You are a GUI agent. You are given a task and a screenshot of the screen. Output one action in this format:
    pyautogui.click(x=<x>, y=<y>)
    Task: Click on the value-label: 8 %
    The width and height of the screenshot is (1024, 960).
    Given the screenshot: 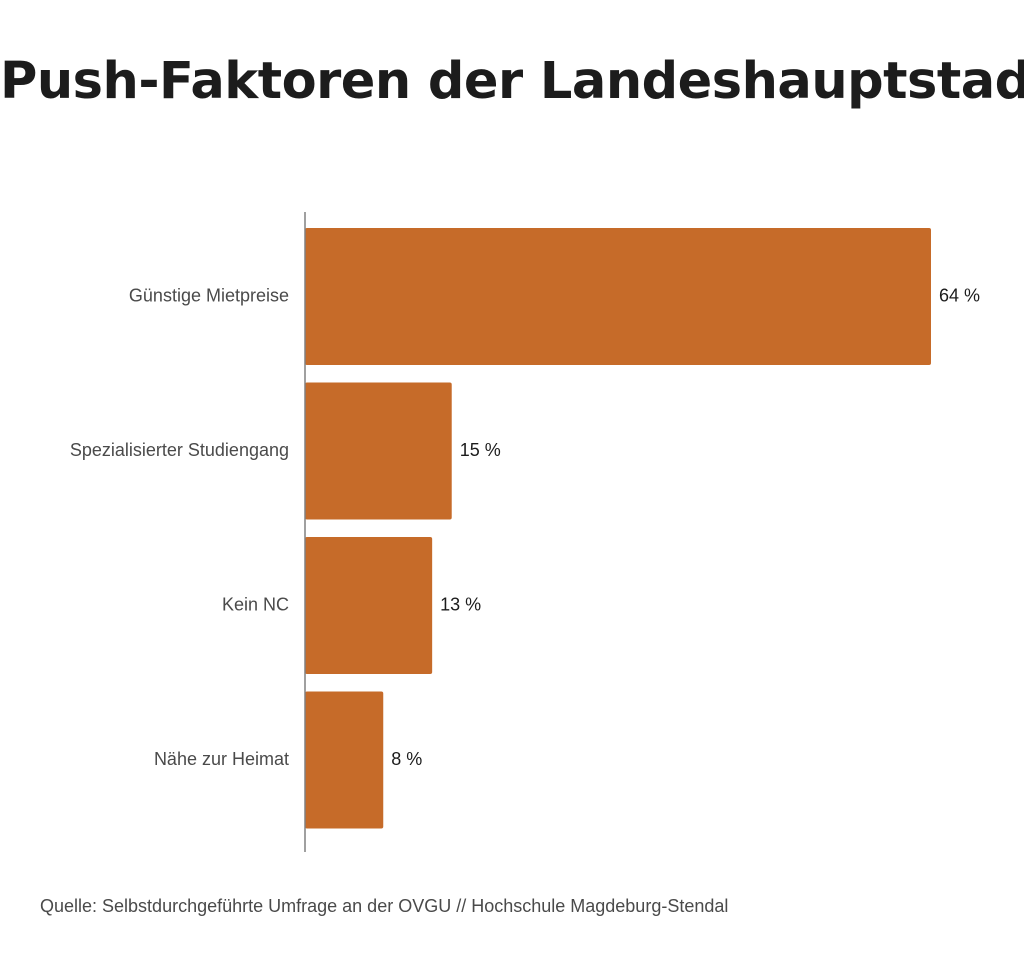 What is the action you would take?
    pyautogui.click(x=406, y=759)
    